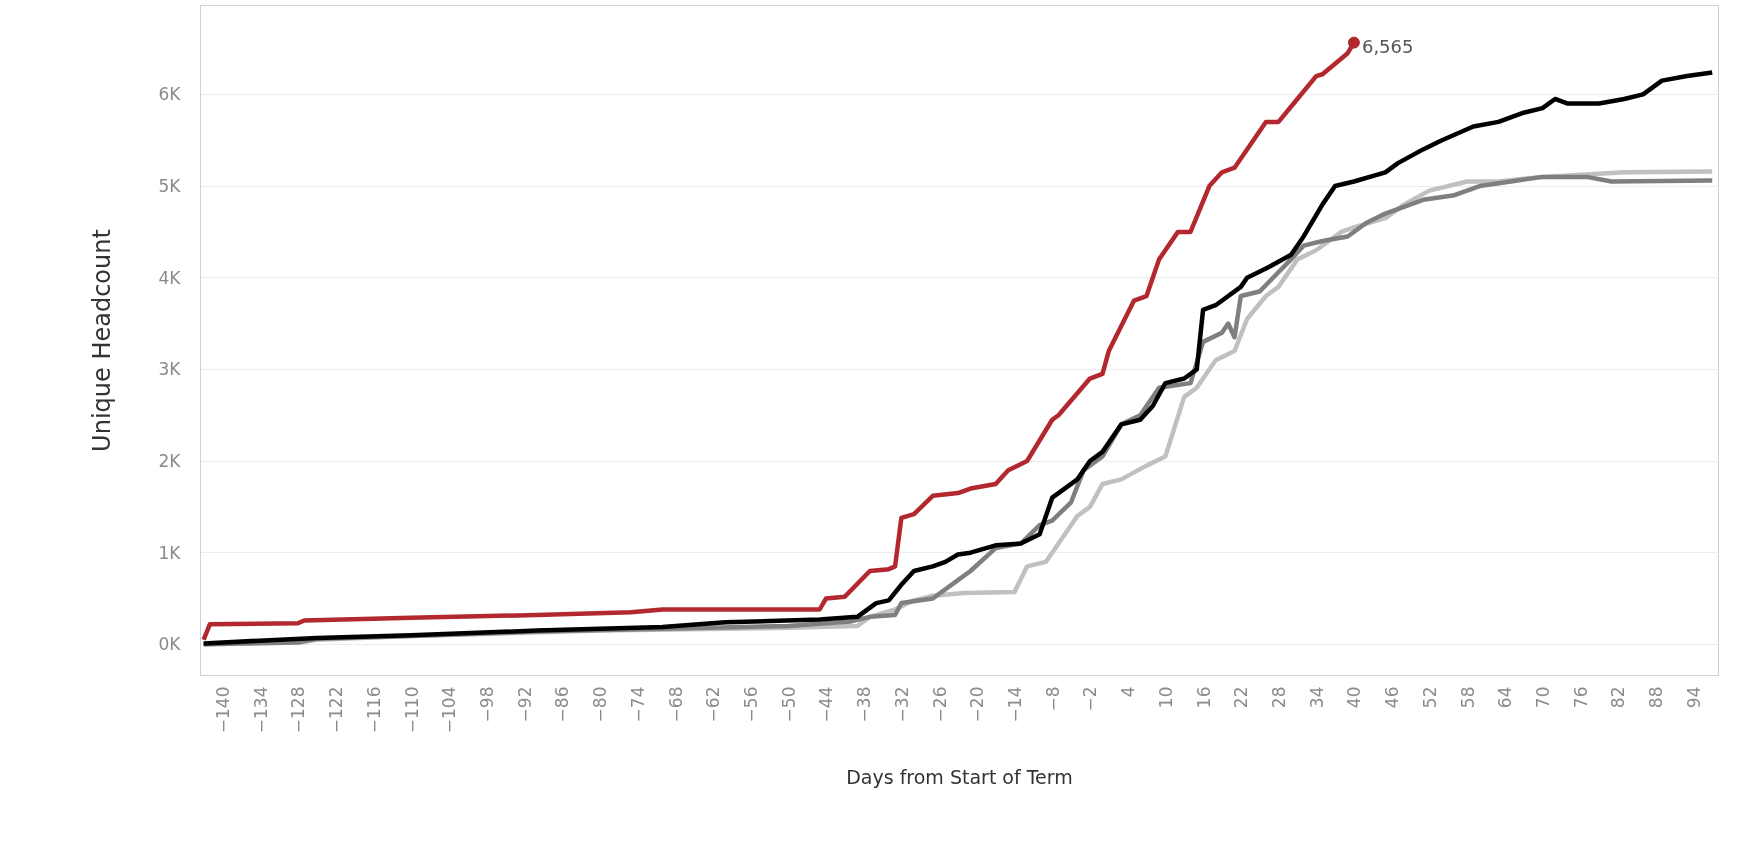 Image resolution: width=1742 pixels, height=843 pixels. What do you see at coordinates (1090, 699) in the screenshot?
I see `x-tick-label: −2` at bounding box center [1090, 699].